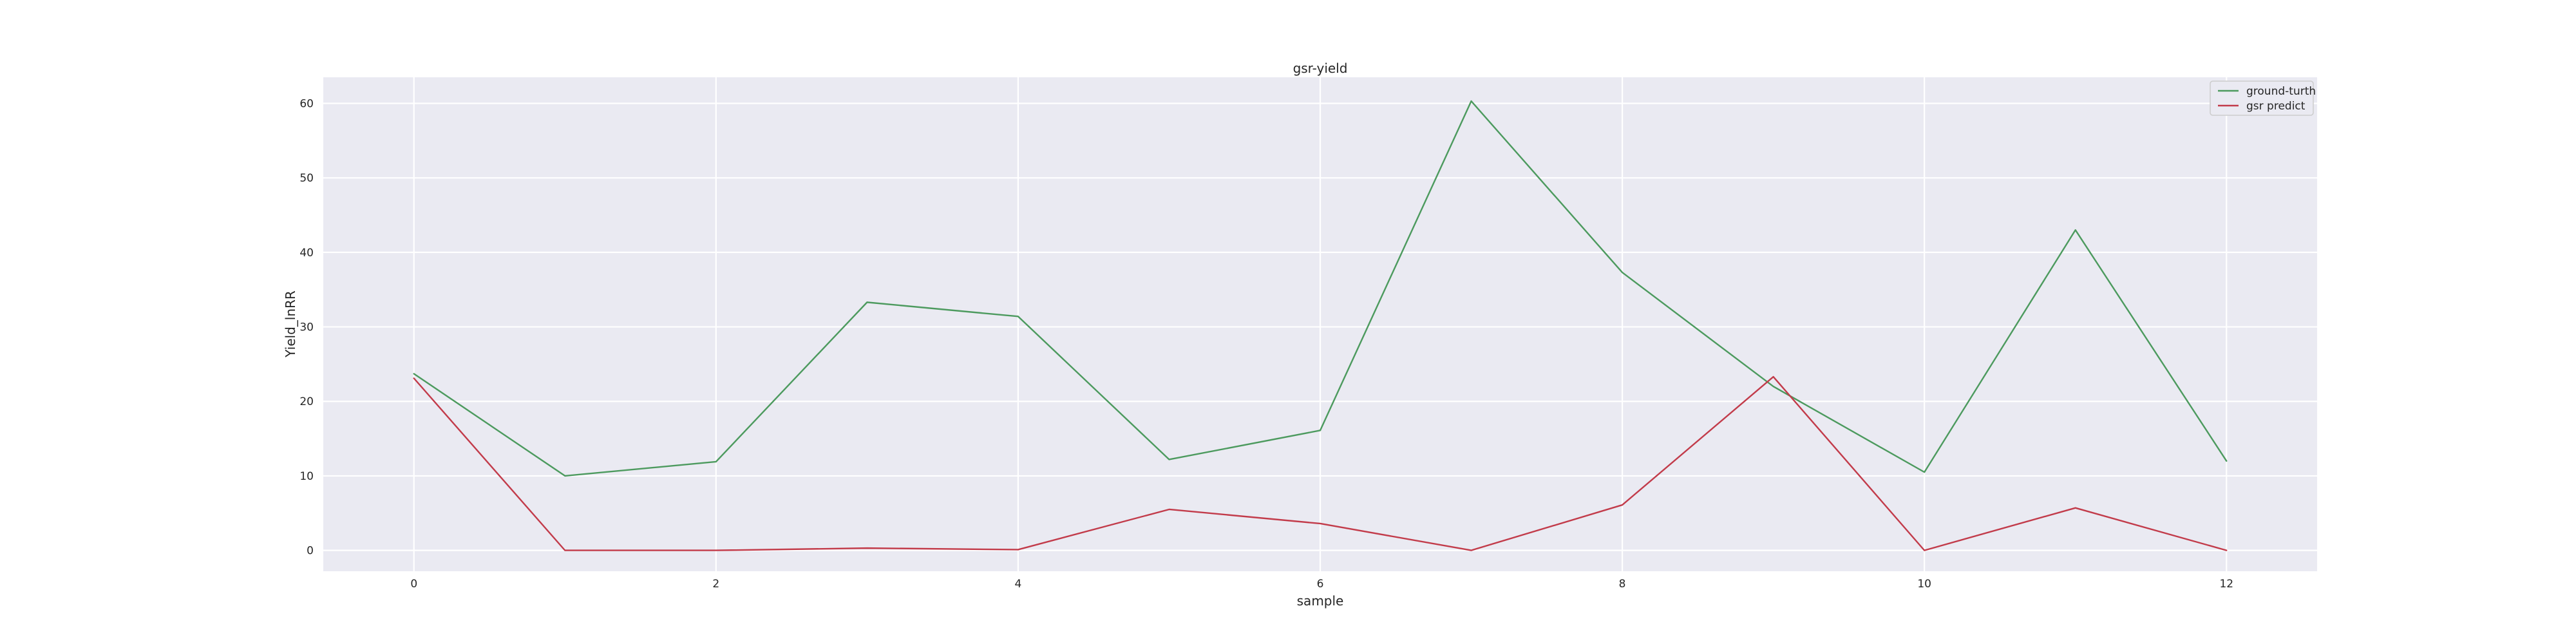 The height and width of the screenshot is (644, 2576). What do you see at coordinates (2226, 585) in the screenshot?
I see `x-tick-label: 12` at bounding box center [2226, 585].